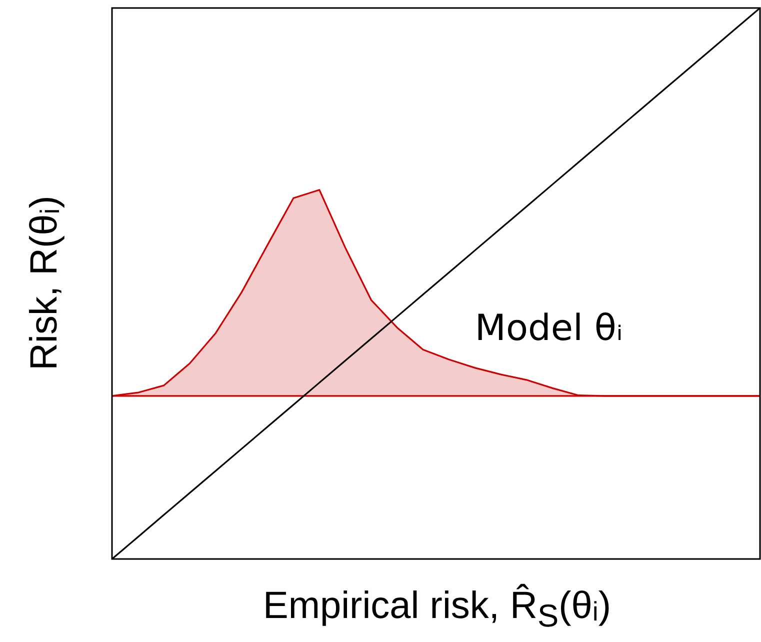 The image size is (761, 642). Describe the element at coordinates (437, 610) in the screenshot. I see `x-axis-title: Empirical risk, R̂$_{S}$(θᵢ)` at that location.